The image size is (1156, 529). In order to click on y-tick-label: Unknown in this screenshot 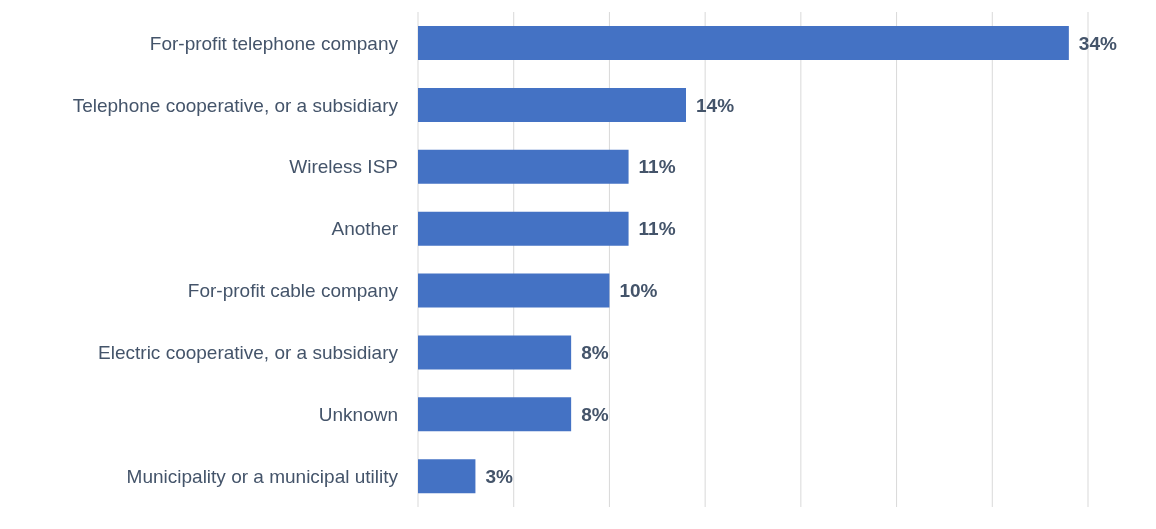, I will do `click(358, 414)`.